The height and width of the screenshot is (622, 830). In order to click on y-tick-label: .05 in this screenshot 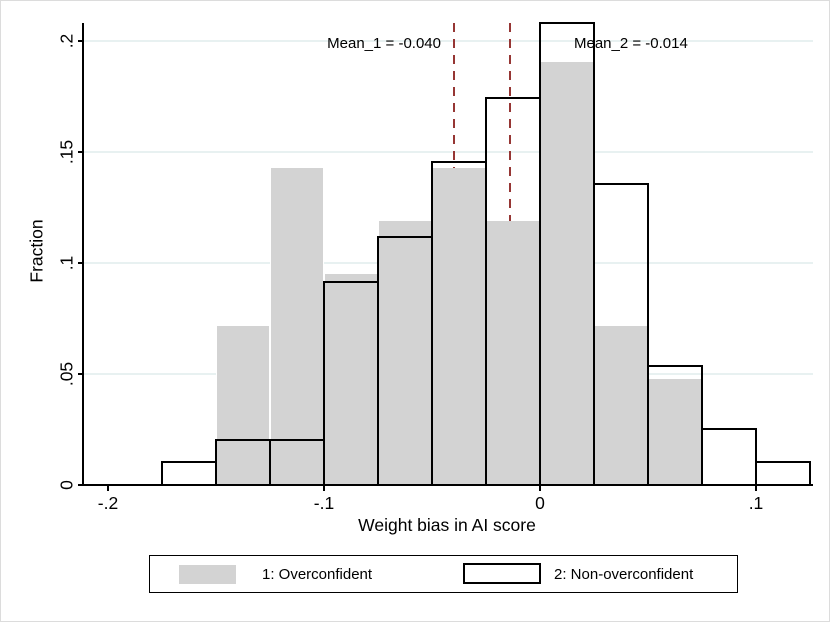, I will do `click(66, 374)`.